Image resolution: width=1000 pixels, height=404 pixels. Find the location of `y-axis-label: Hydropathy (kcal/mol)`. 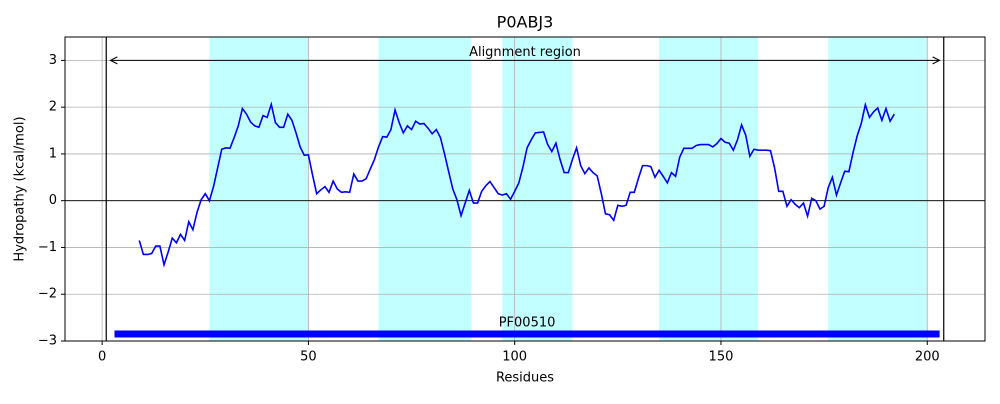

y-axis-label: Hydropathy (kcal/mol) is located at coordinates (20, 188).